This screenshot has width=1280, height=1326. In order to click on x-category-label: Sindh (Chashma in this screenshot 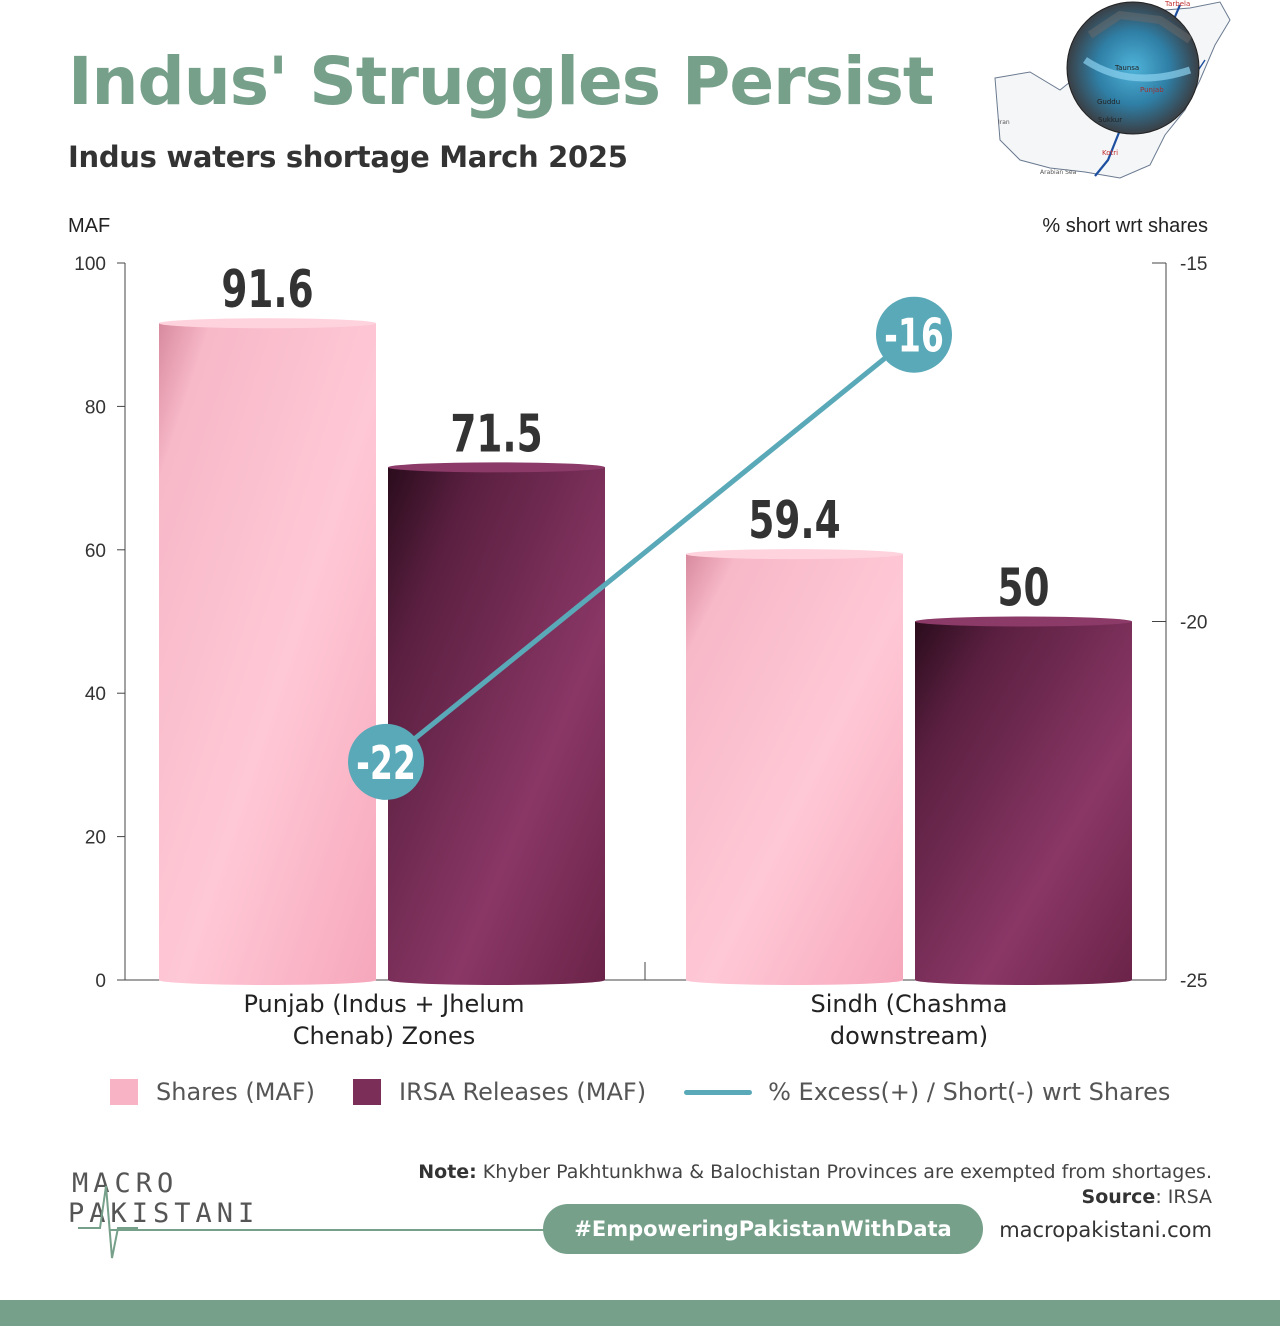, I will do `click(908, 1004)`.